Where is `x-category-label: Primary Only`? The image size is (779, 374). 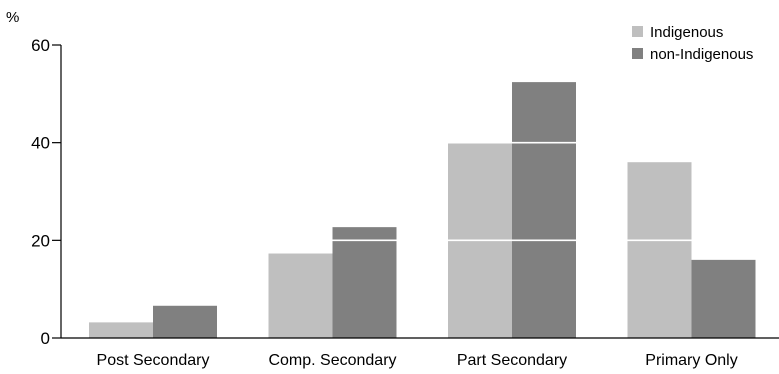 x-category-label: Primary Only is located at coordinates (691, 360).